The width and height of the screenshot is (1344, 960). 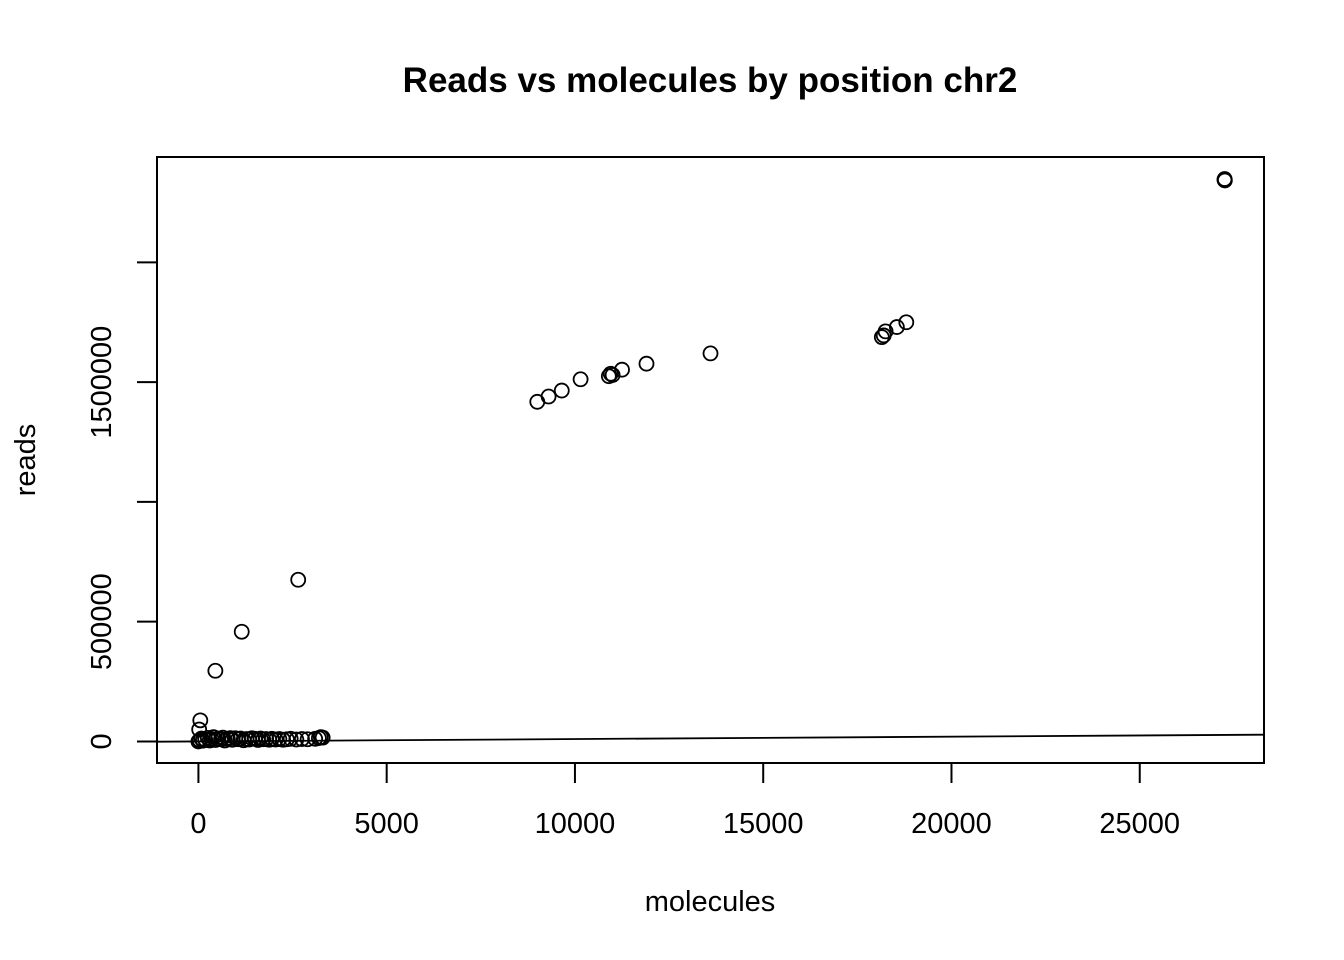 What do you see at coordinates (121, 505) in the screenshot?
I see `y-axis: 0 500000 1500000` at bounding box center [121, 505].